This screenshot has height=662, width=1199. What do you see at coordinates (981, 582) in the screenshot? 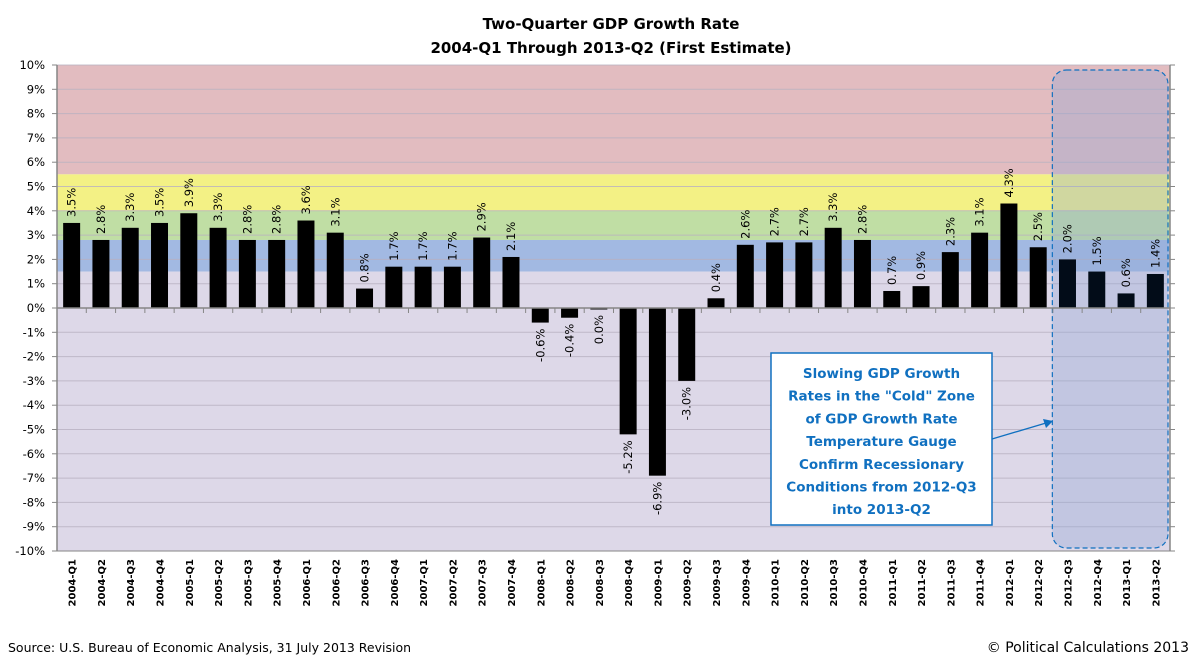
I see `x-tick-label: 2011-Q4` at bounding box center [981, 582].